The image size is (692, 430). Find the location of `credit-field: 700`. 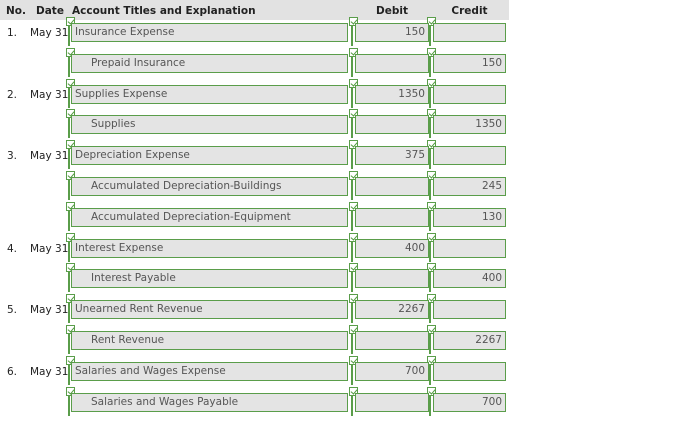

credit-field: 700 is located at coordinates (469, 402).